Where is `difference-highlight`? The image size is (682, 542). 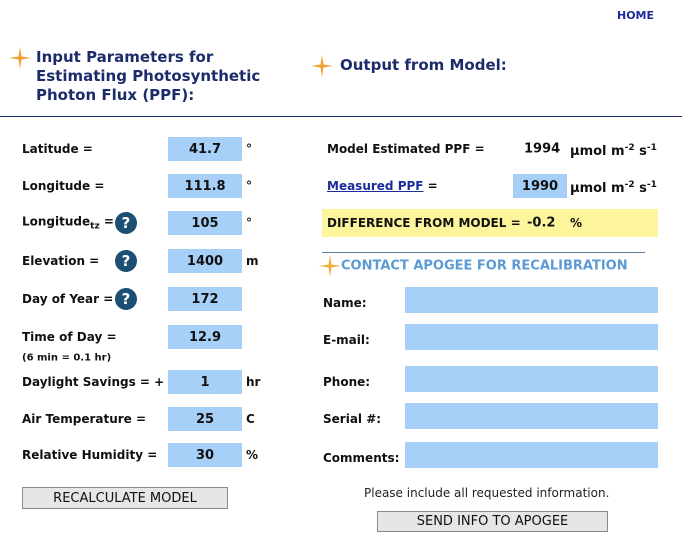 difference-highlight is located at coordinates (490, 223).